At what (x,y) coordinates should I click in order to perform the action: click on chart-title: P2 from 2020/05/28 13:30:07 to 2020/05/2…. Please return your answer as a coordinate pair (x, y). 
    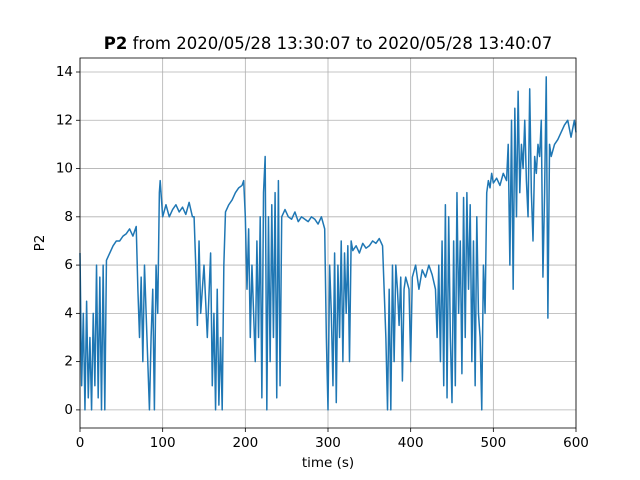
    Looking at the image, I should click on (328, 43).